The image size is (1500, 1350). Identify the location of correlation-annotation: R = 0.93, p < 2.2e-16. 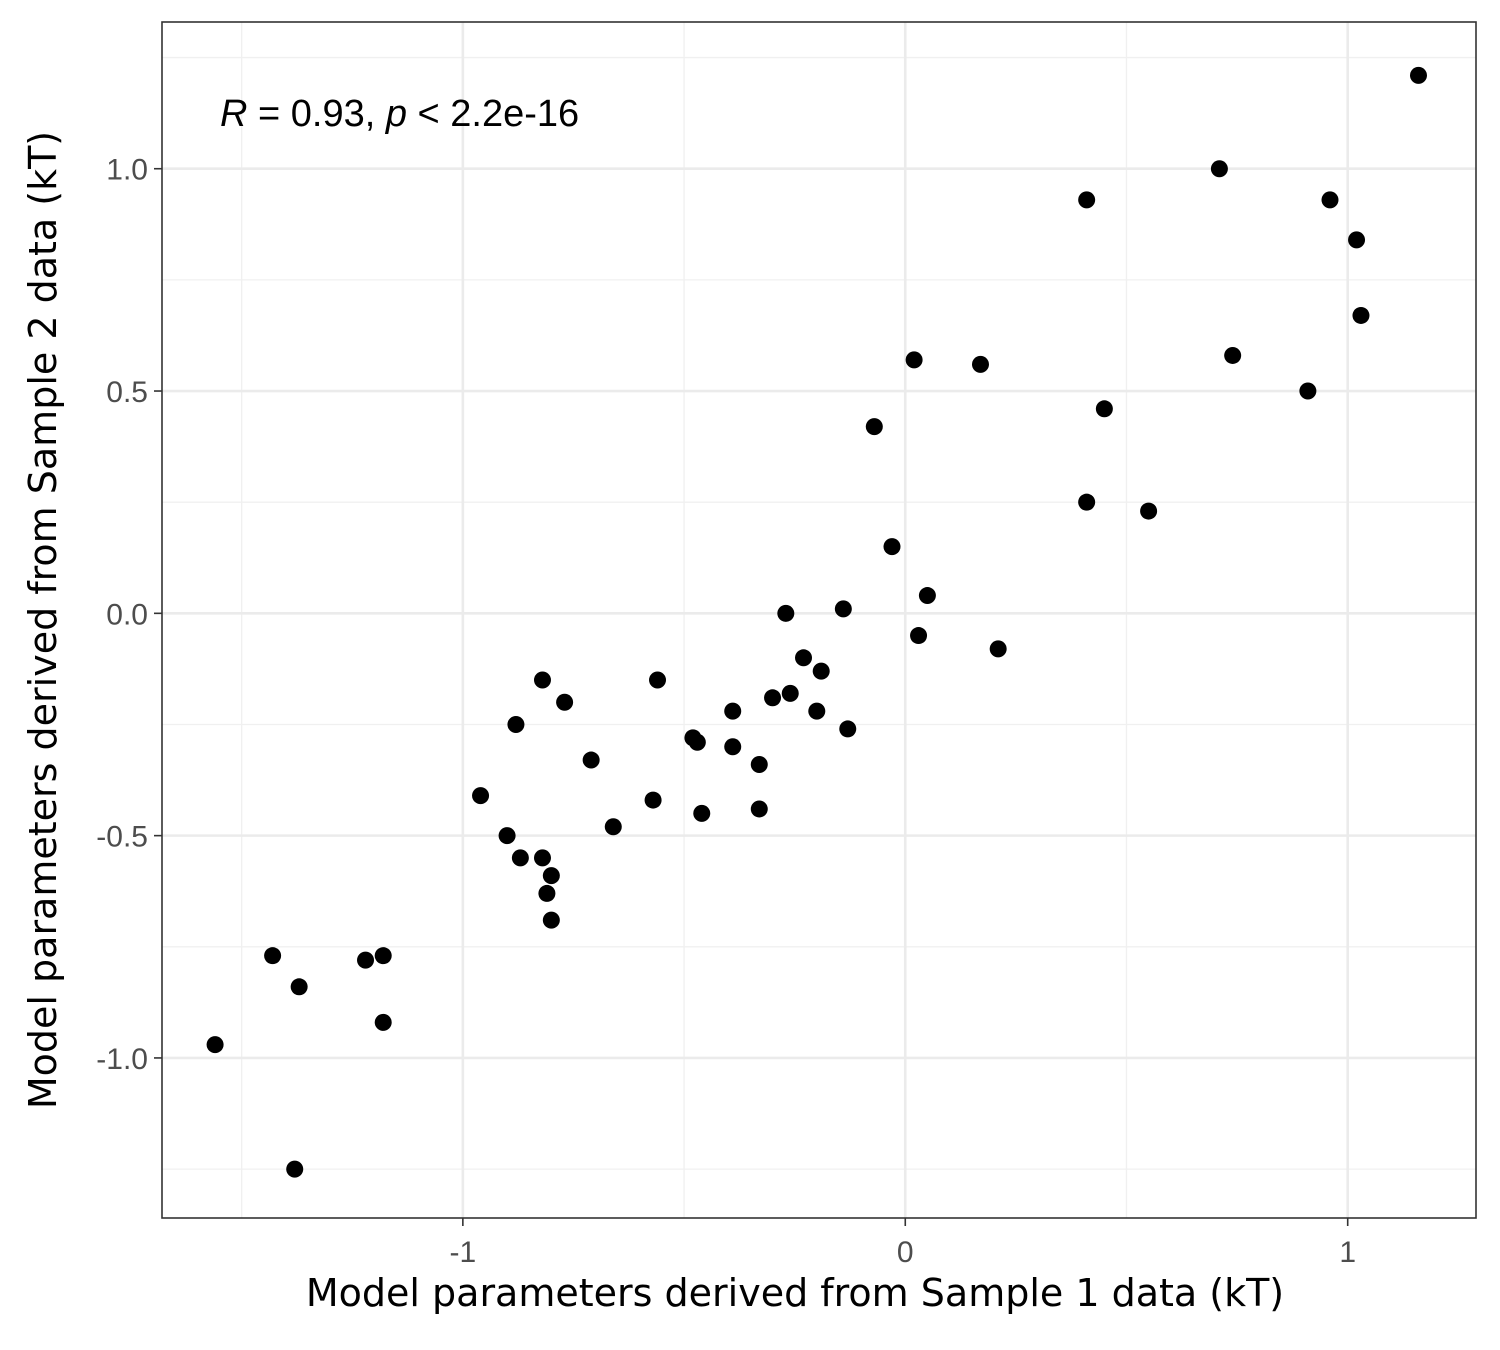
(399, 114).